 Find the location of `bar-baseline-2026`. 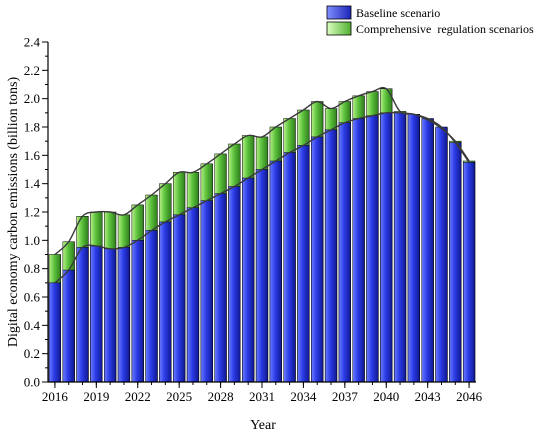

bar-baseline-2026 is located at coordinates (193, 295).